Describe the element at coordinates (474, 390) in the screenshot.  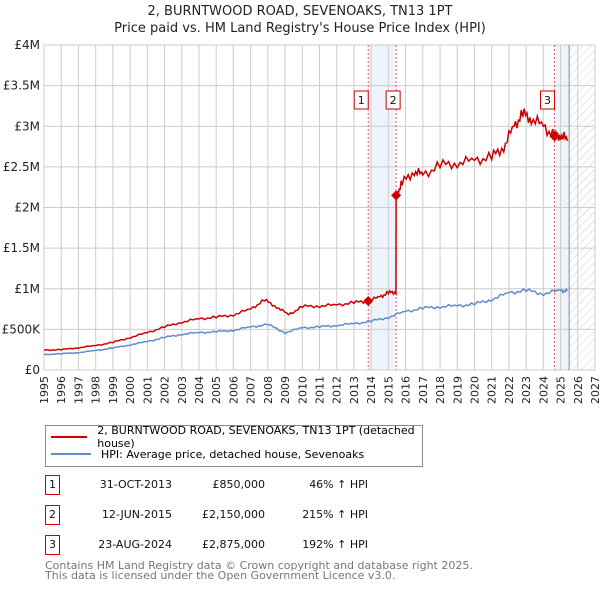
I see `x-tick-label: 2020` at that location.